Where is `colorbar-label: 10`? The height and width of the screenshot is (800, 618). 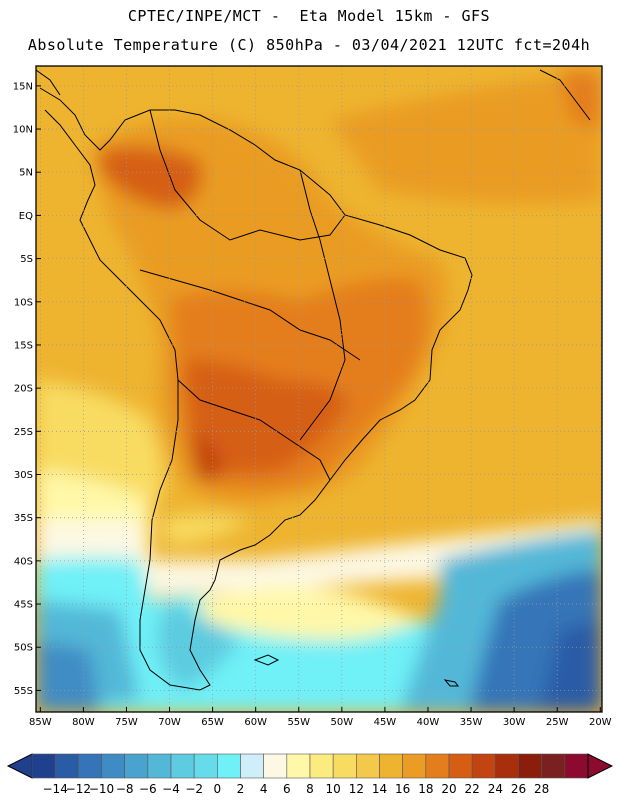
colorbar-label: 10 is located at coordinates (333, 789).